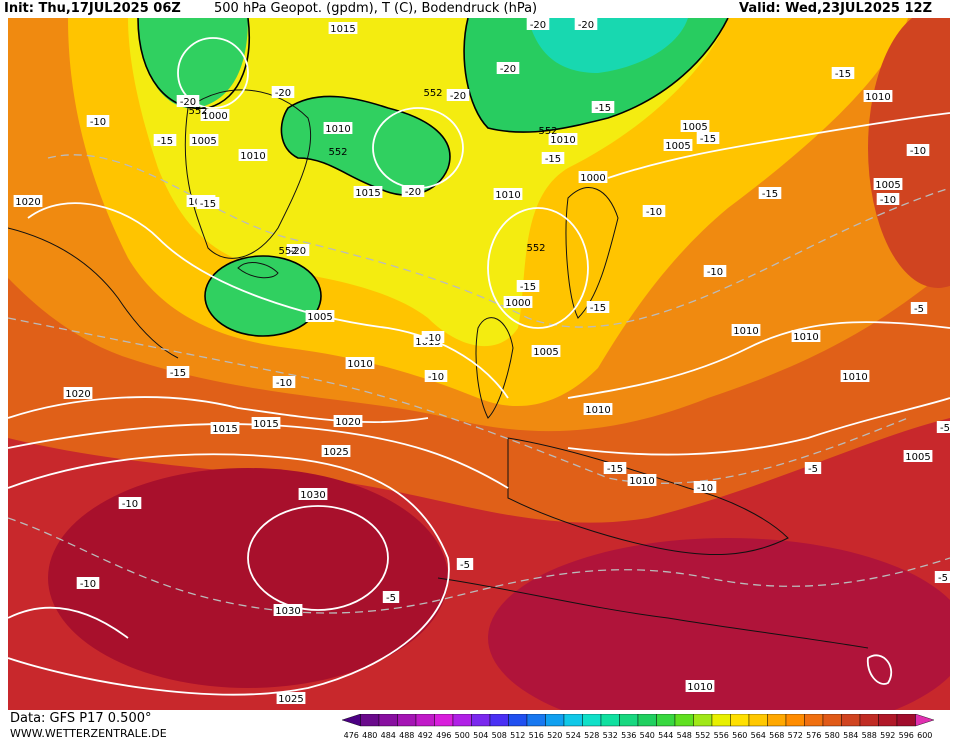  Describe the element at coordinates (263, 296) in the screenshot. I see `field-green-low` at that location.